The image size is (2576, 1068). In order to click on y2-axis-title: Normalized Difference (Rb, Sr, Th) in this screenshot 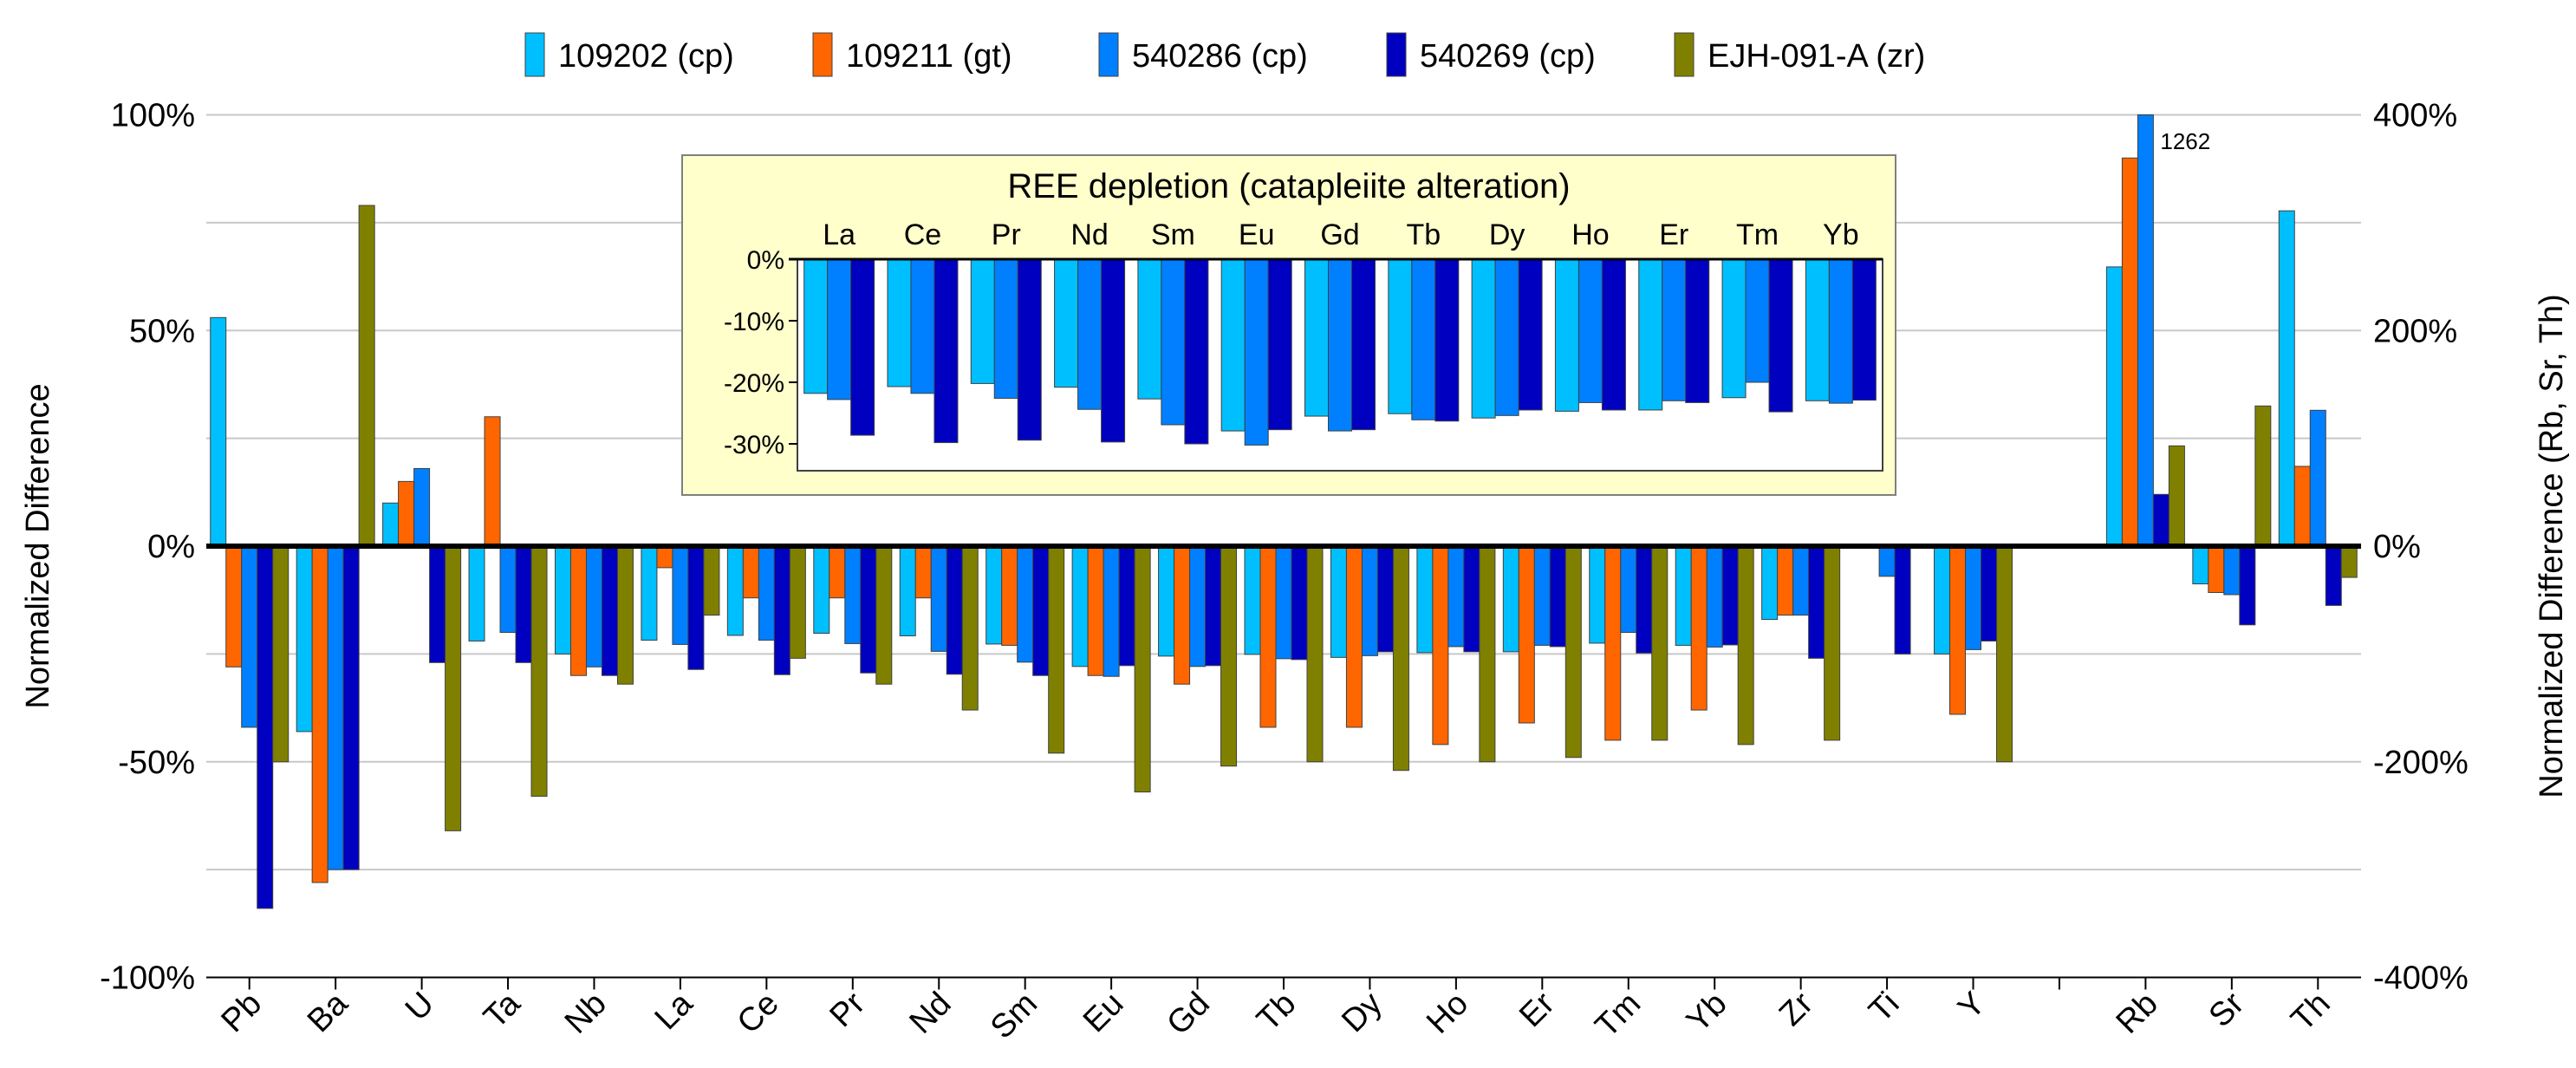, I will do `click(2552, 546)`.